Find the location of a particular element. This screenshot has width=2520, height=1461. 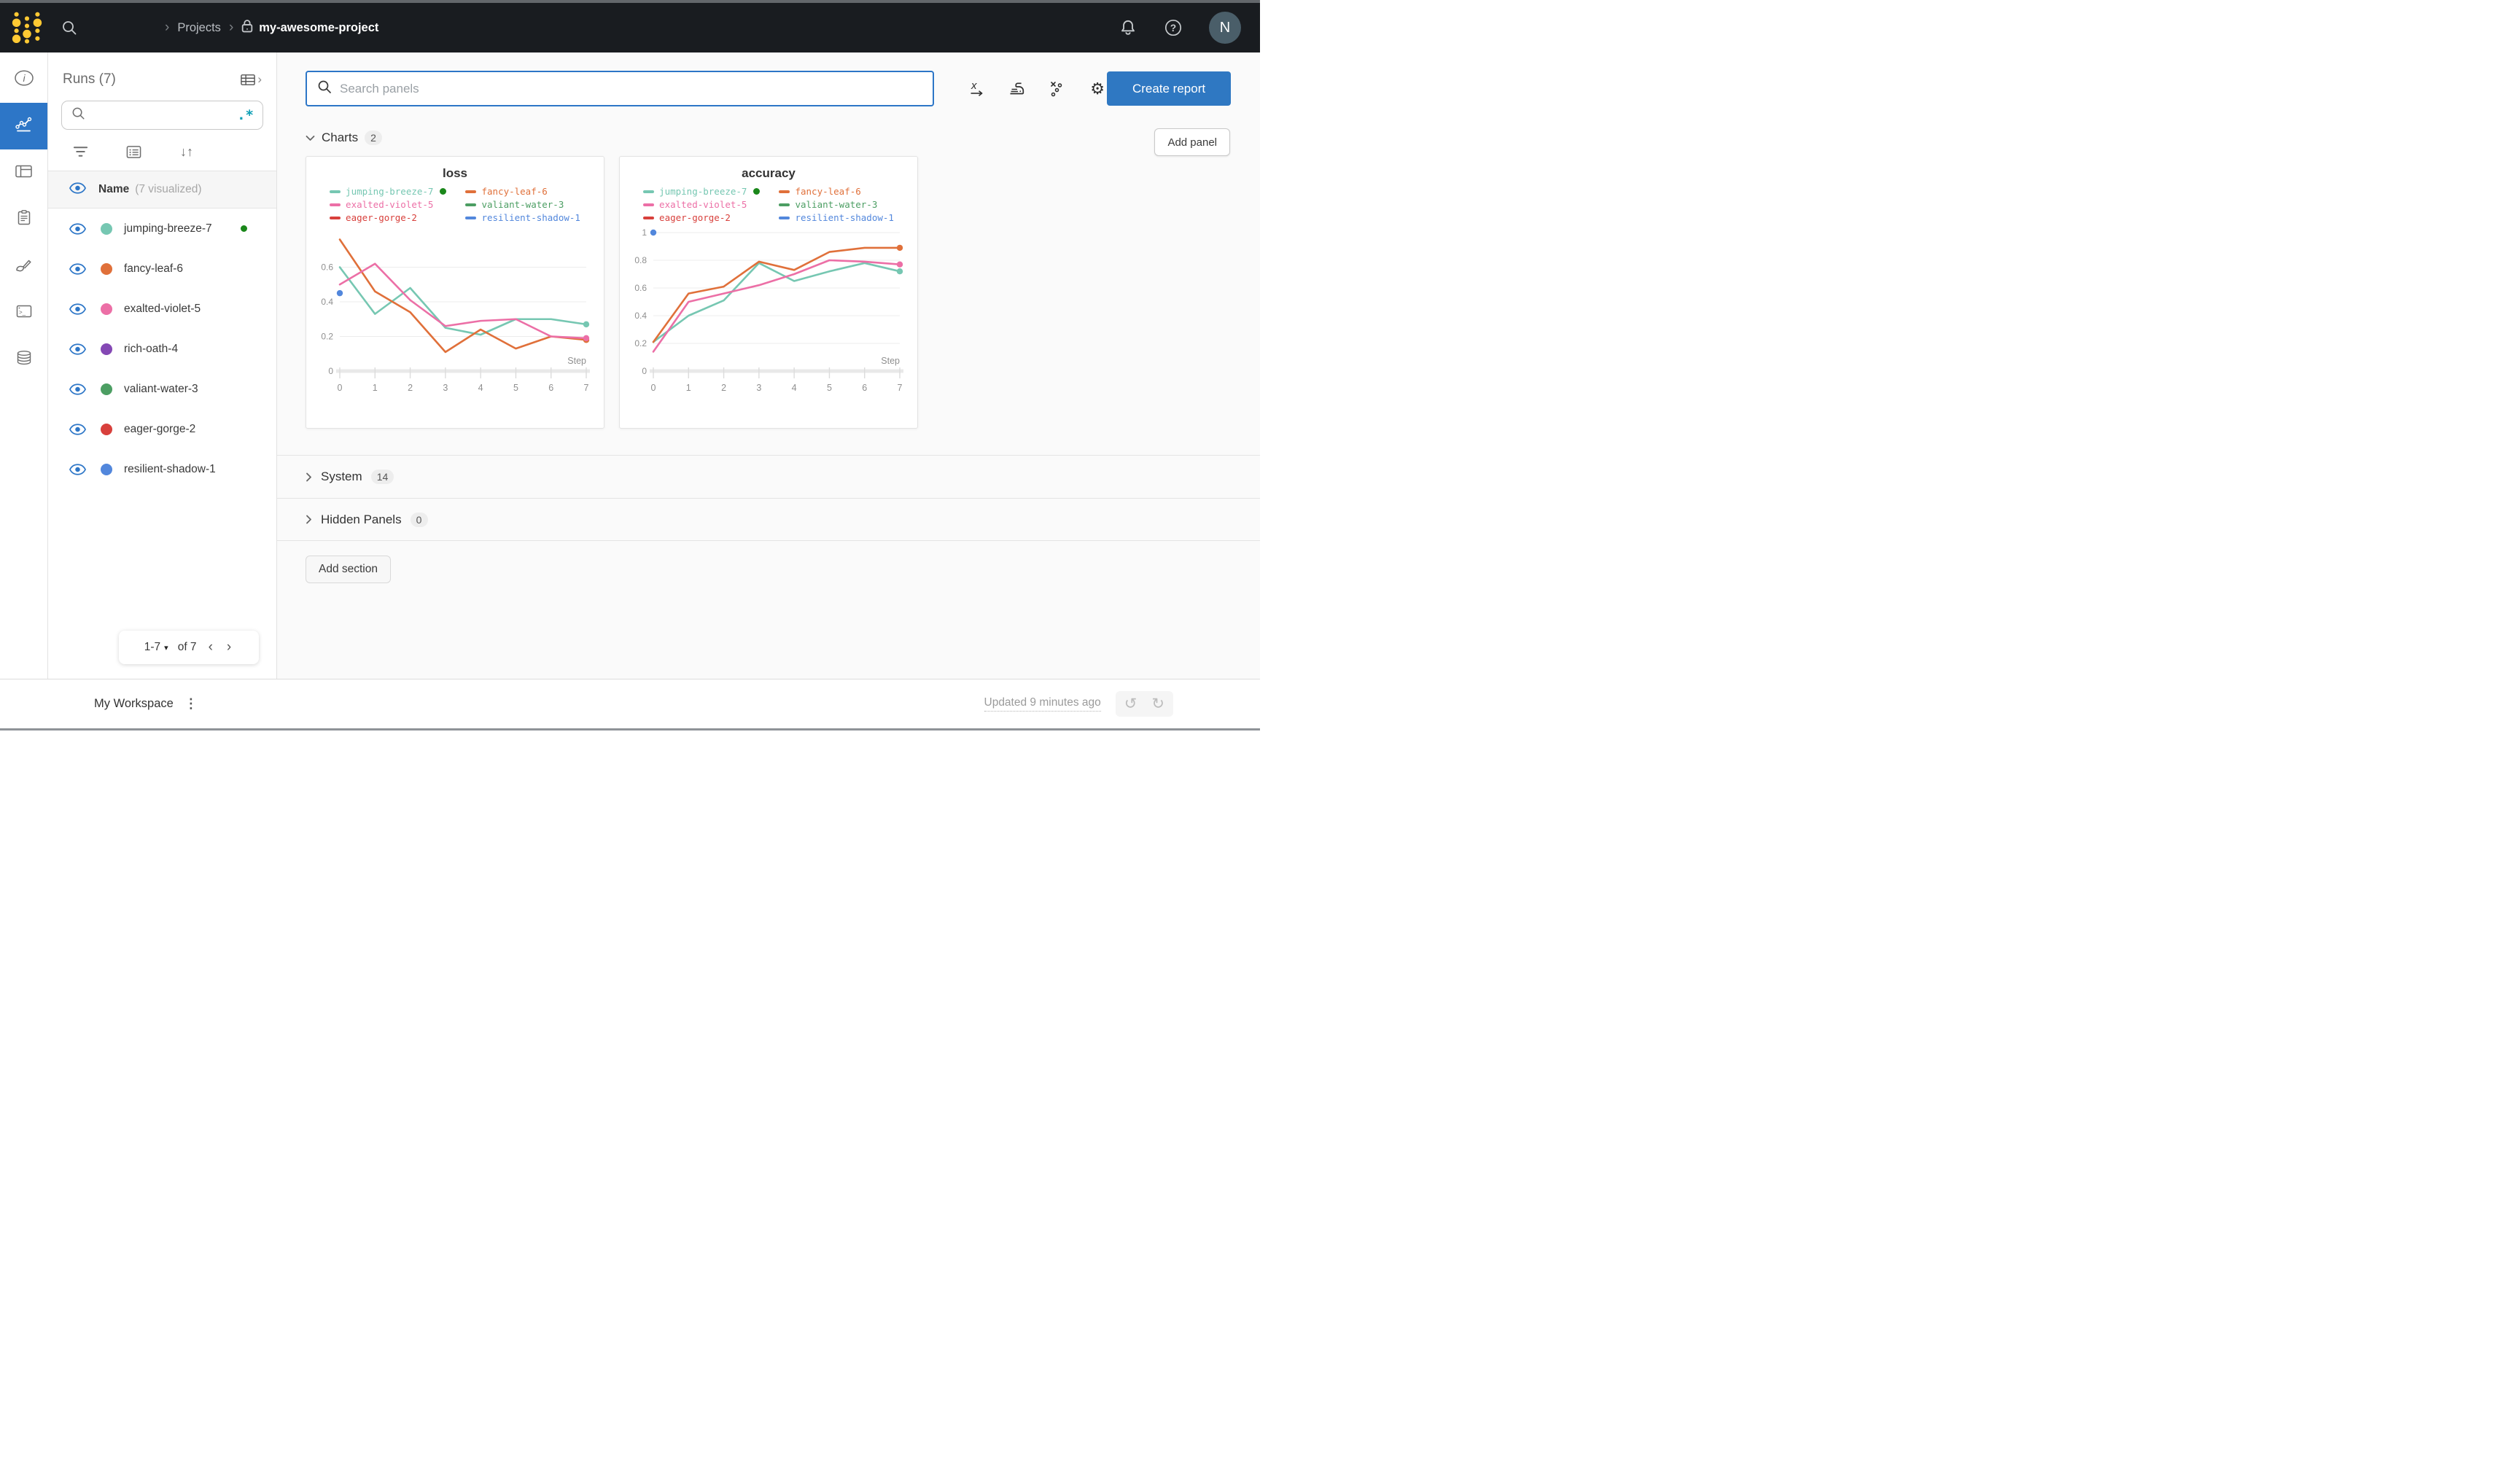

svg-text: 4 is located at coordinates (480, 388).